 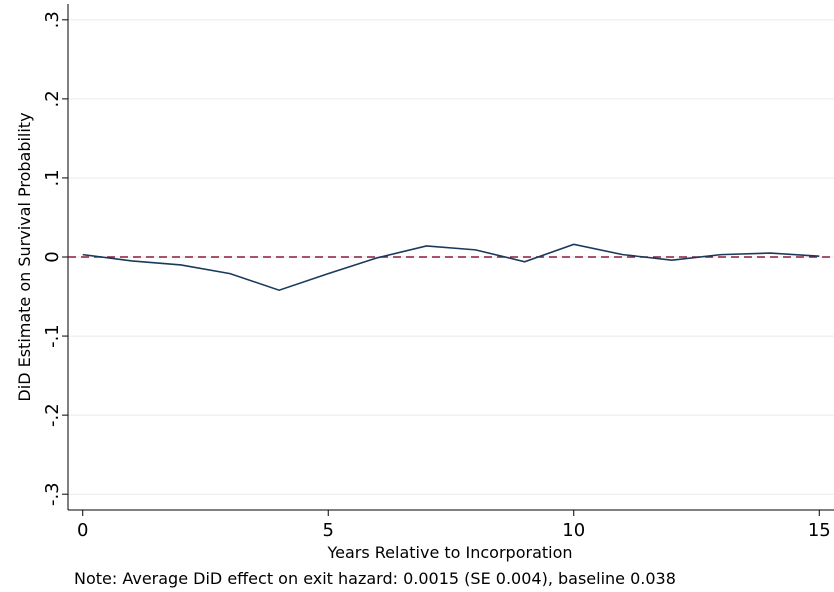 What do you see at coordinates (328, 530) in the screenshot?
I see `x-tick-label: 5` at bounding box center [328, 530].